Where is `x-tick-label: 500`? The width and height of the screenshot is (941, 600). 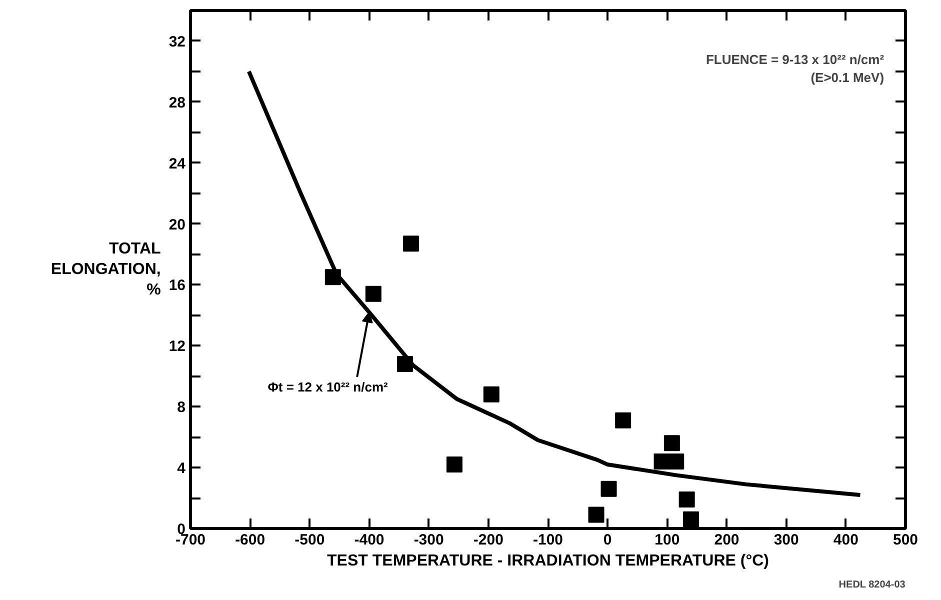
x-tick-label: 500 is located at coordinates (905, 540).